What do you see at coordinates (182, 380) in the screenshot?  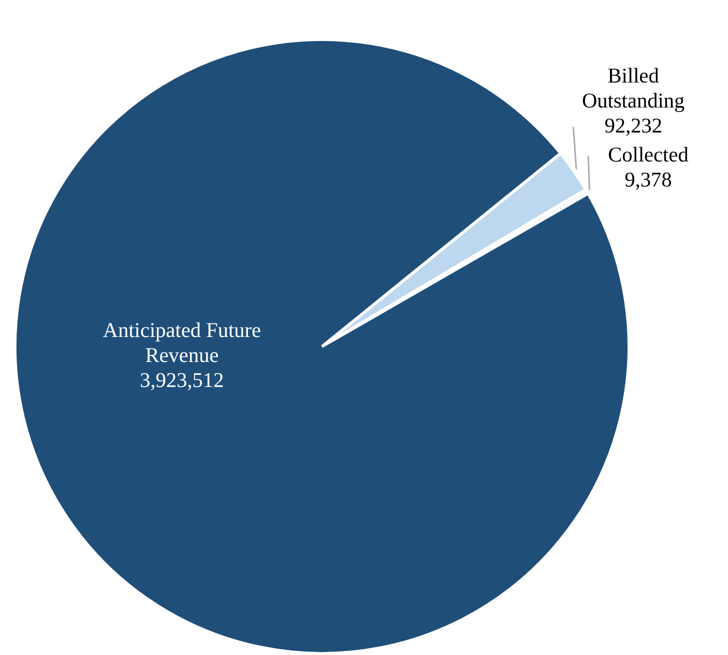 I see `data-label: 3,923,512` at bounding box center [182, 380].